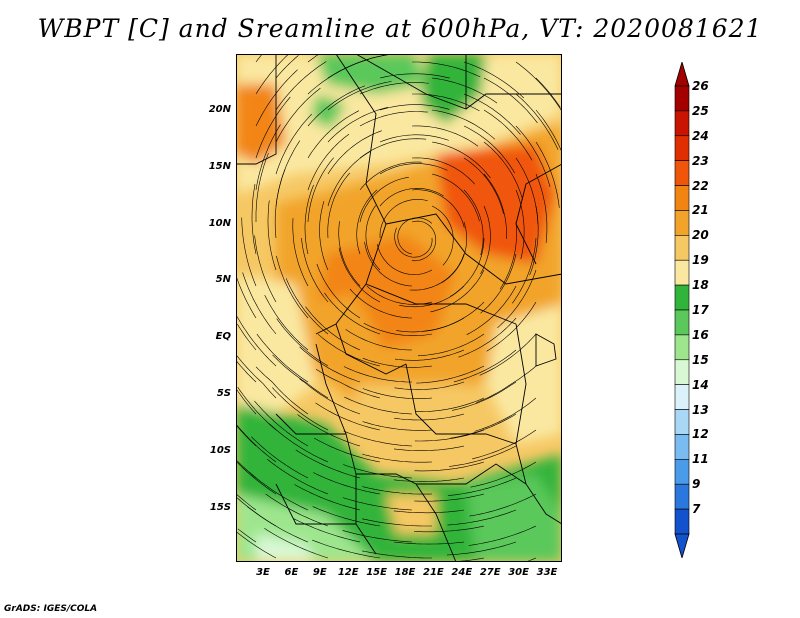 This screenshot has width=800, height=618. I want to click on colorbar-value-label: 7, so click(696, 509).